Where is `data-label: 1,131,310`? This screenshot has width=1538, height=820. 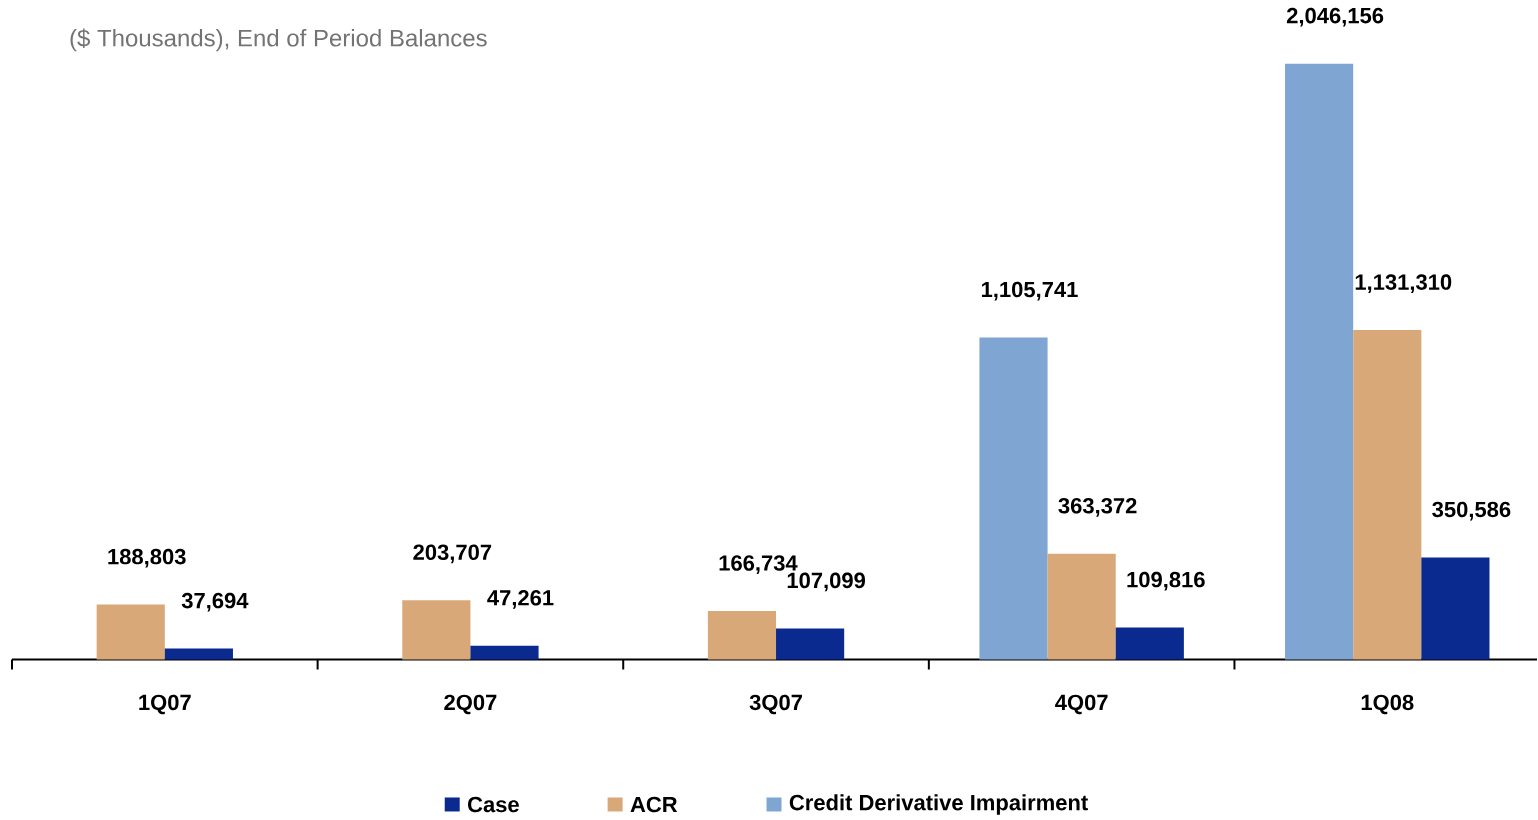 data-label: 1,131,310 is located at coordinates (1403, 283).